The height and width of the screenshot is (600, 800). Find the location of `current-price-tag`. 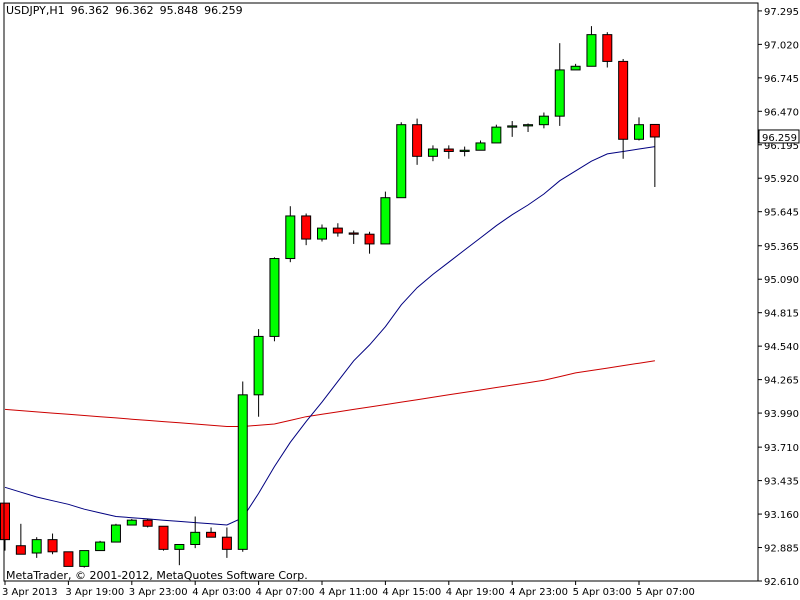

current-price-tag is located at coordinates (779, 136).